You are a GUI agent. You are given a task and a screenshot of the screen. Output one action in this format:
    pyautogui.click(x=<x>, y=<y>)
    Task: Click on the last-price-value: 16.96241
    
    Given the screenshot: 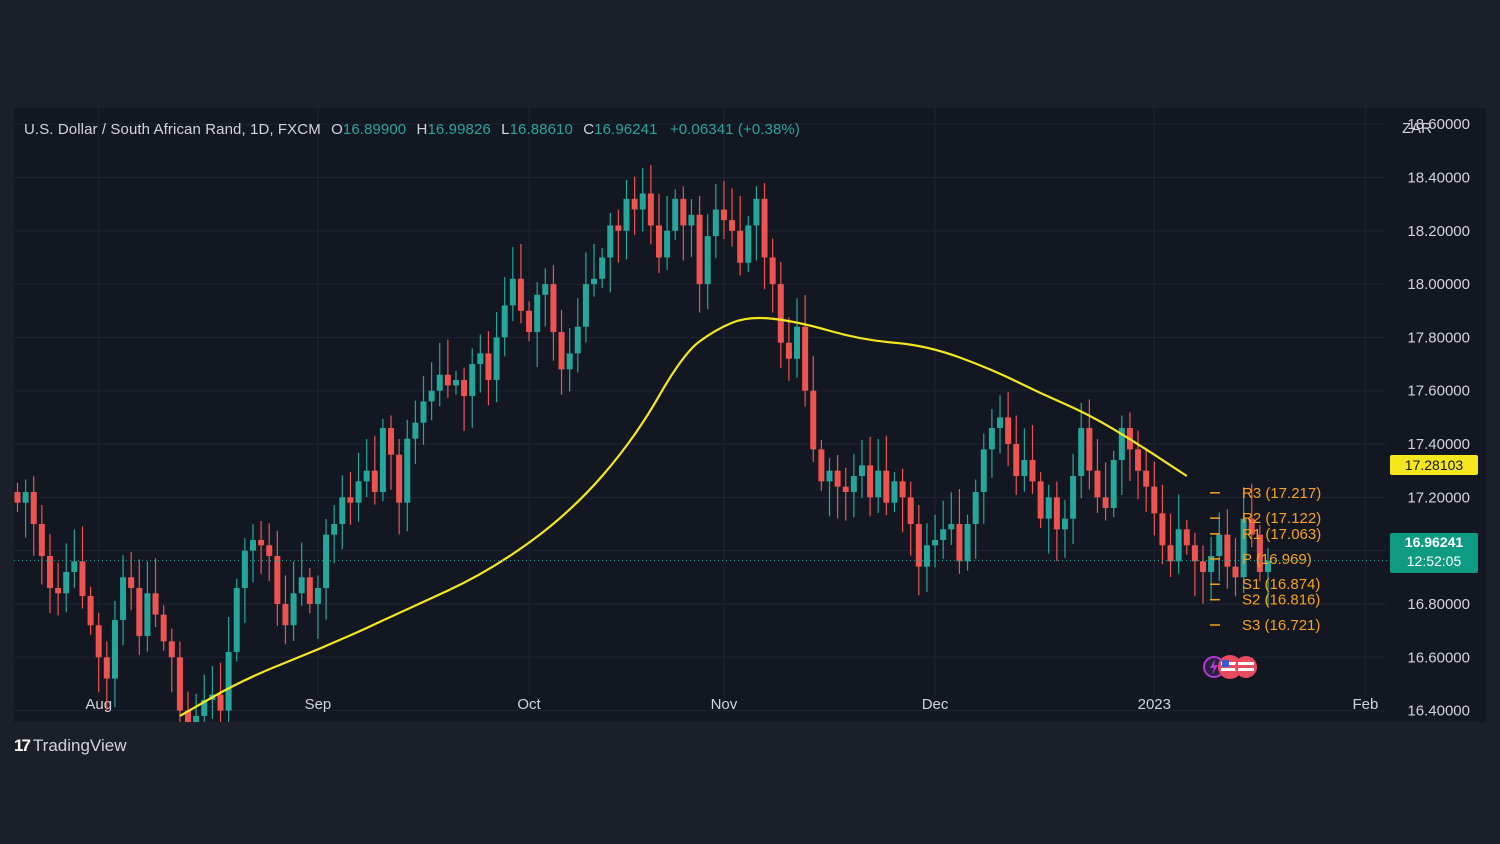 What is the action you would take?
    pyautogui.click(x=1434, y=542)
    